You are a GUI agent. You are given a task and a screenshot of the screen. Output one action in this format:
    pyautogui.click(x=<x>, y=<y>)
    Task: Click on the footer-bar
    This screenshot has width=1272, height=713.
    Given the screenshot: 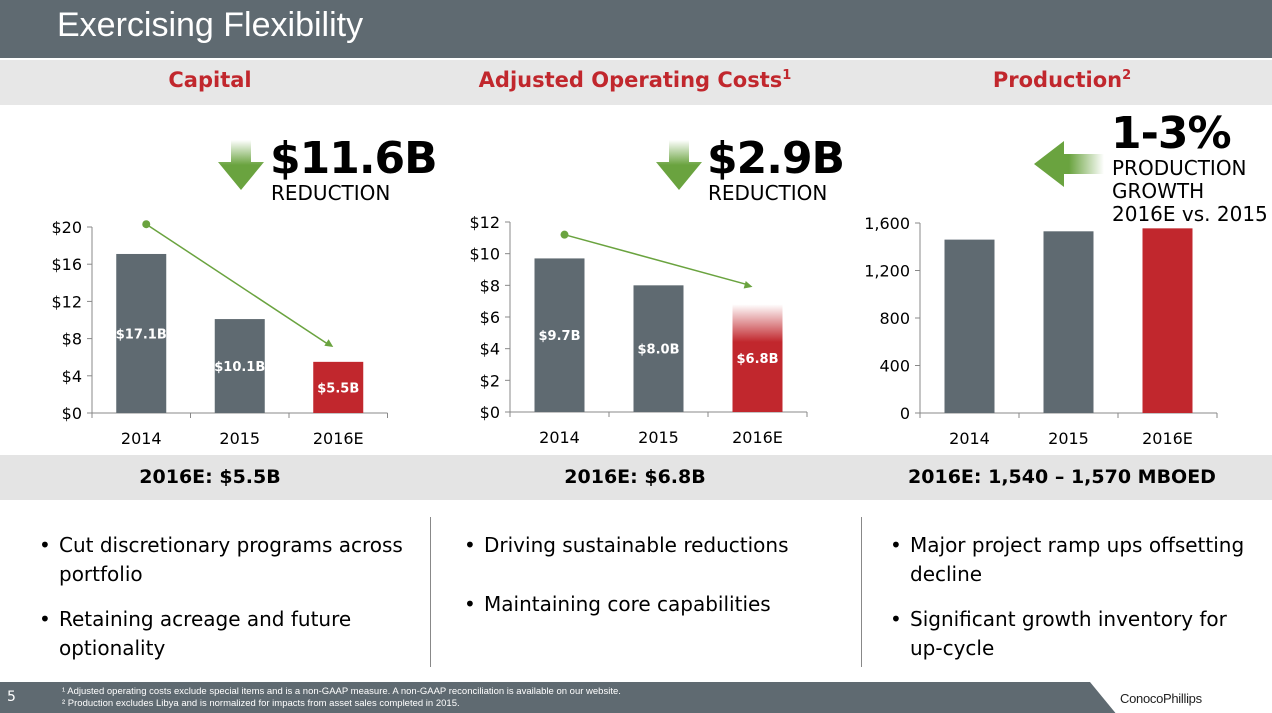 What is the action you would take?
    pyautogui.click(x=636, y=697)
    